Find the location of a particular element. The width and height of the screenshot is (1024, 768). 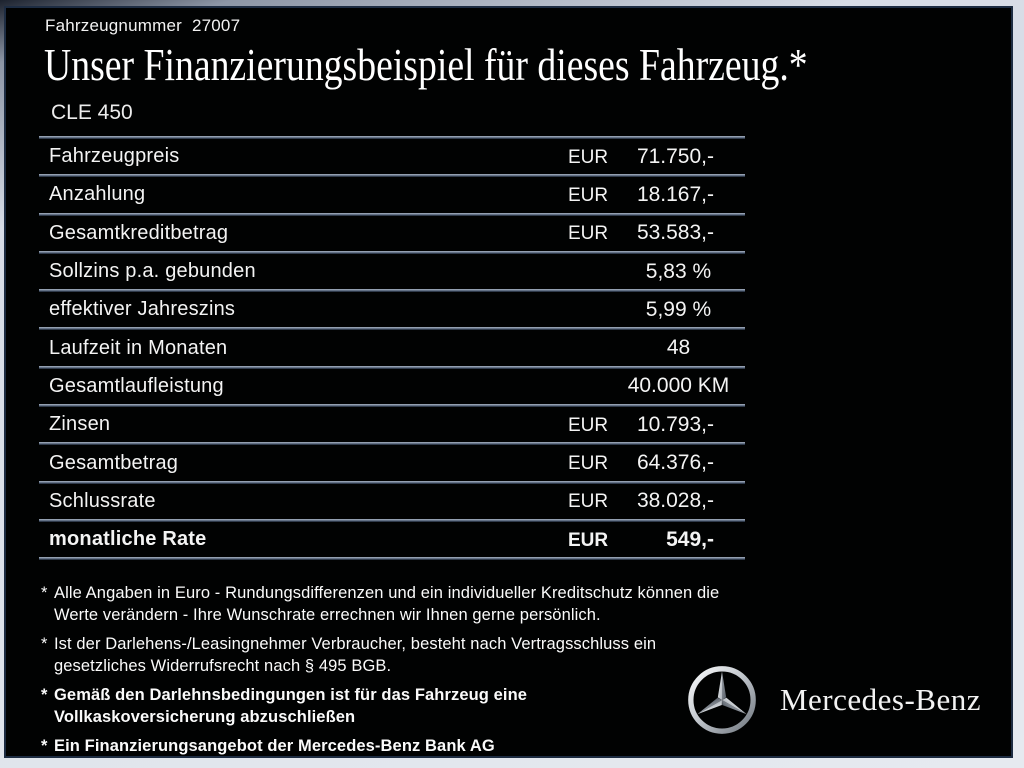

row-label: Gesamtkreditbetrag is located at coordinates (139, 232).